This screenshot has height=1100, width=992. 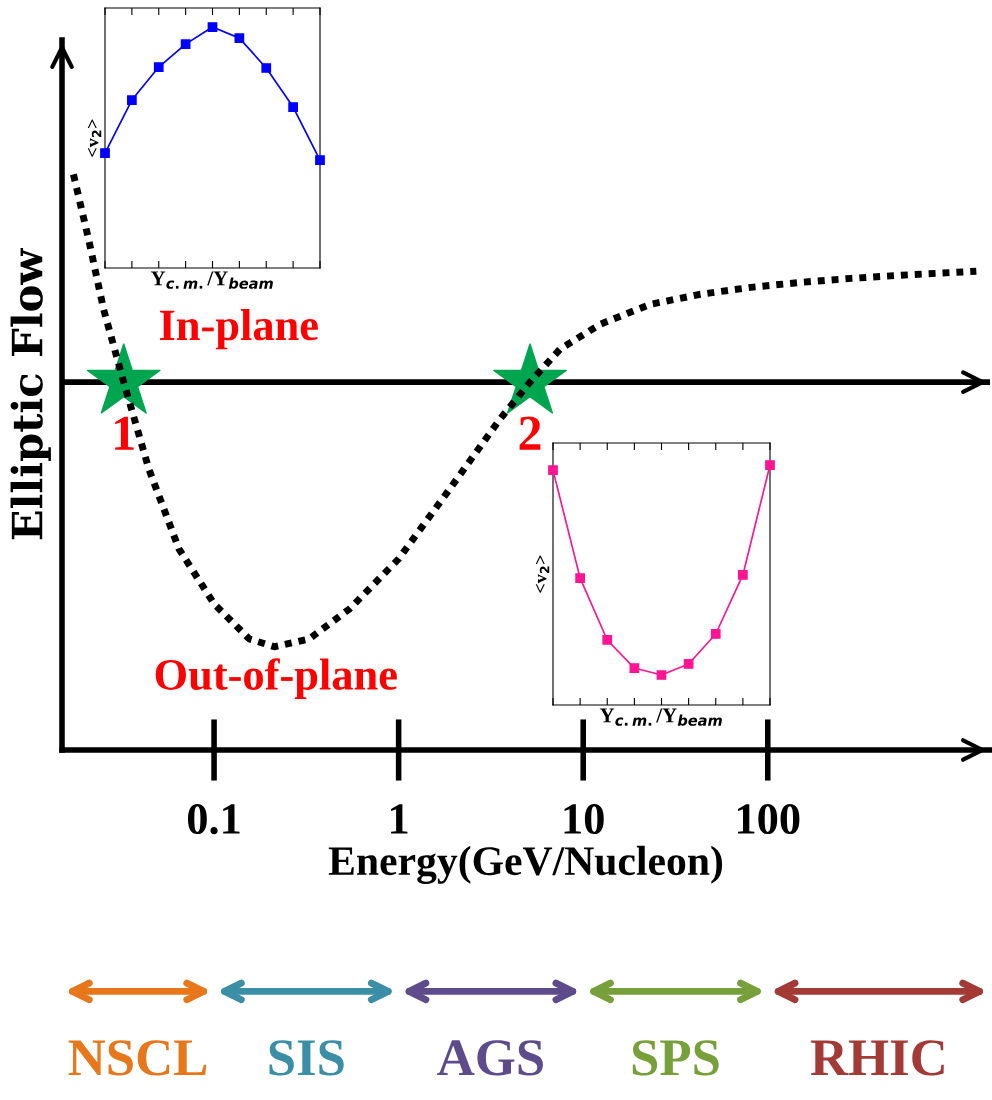 What do you see at coordinates (137, 1058) in the screenshot?
I see `text: NSCL` at bounding box center [137, 1058].